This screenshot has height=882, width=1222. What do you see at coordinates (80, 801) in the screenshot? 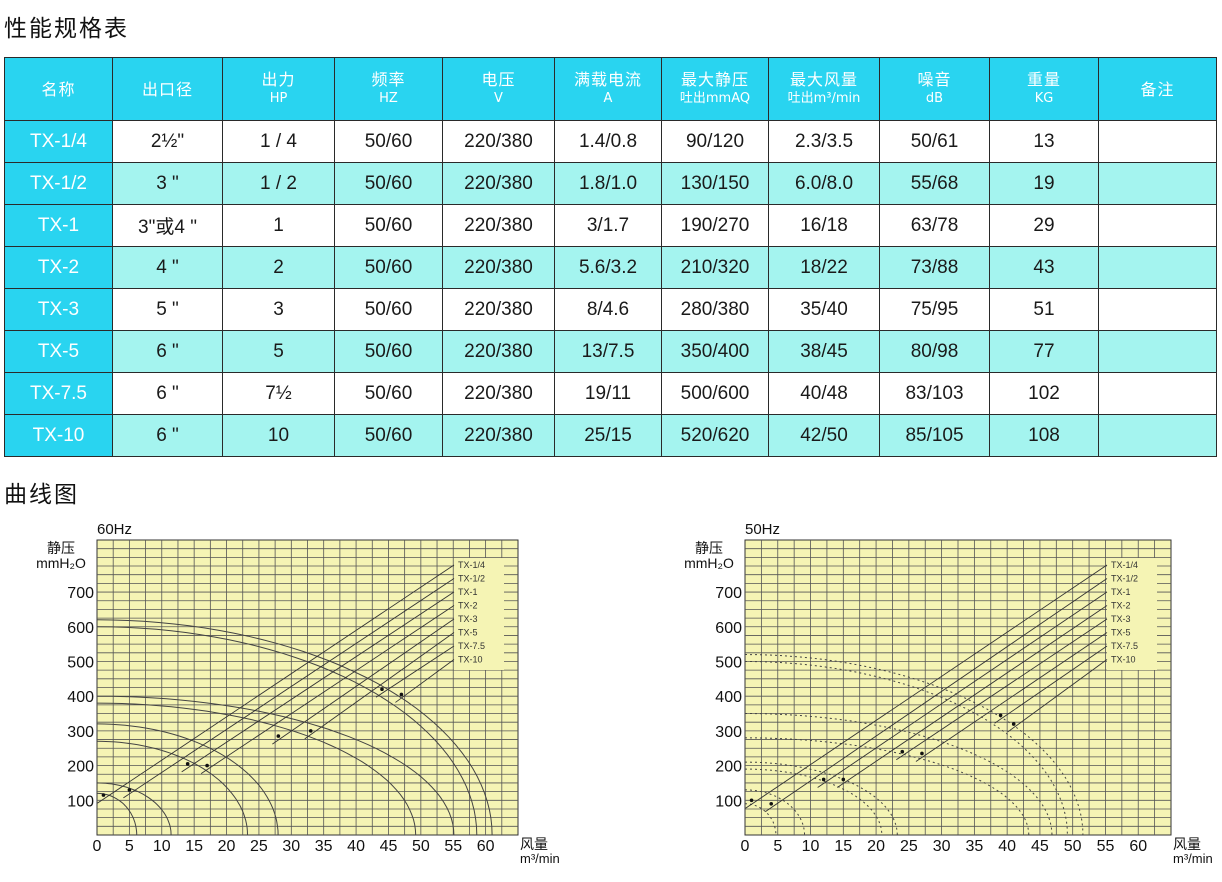
I see `y-tick-label: 100` at bounding box center [80, 801].